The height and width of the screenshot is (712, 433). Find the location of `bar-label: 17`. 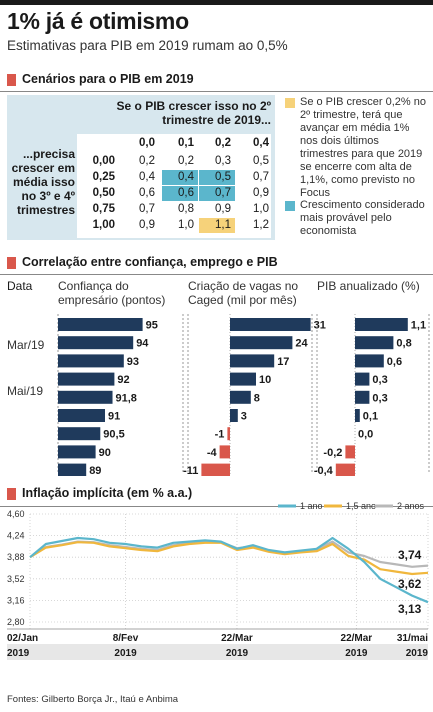

bar-label: 17 is located at coordinates (283, 362).